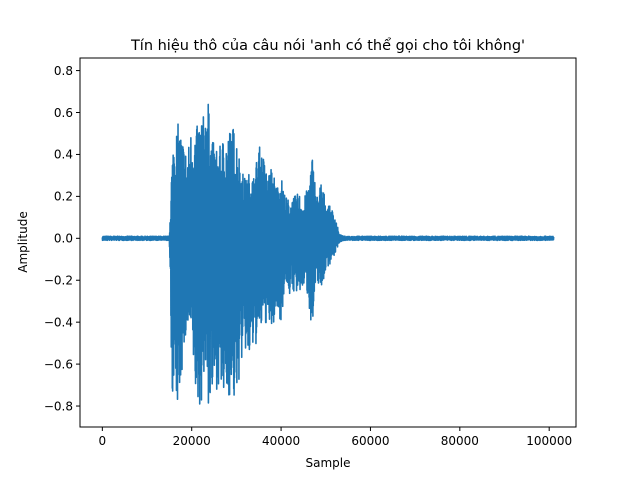  Describe the element at coordinates (335, 437) in the screenshot. I see `x-axis: 0 20000 40000 60000 80000 100000` at that location.